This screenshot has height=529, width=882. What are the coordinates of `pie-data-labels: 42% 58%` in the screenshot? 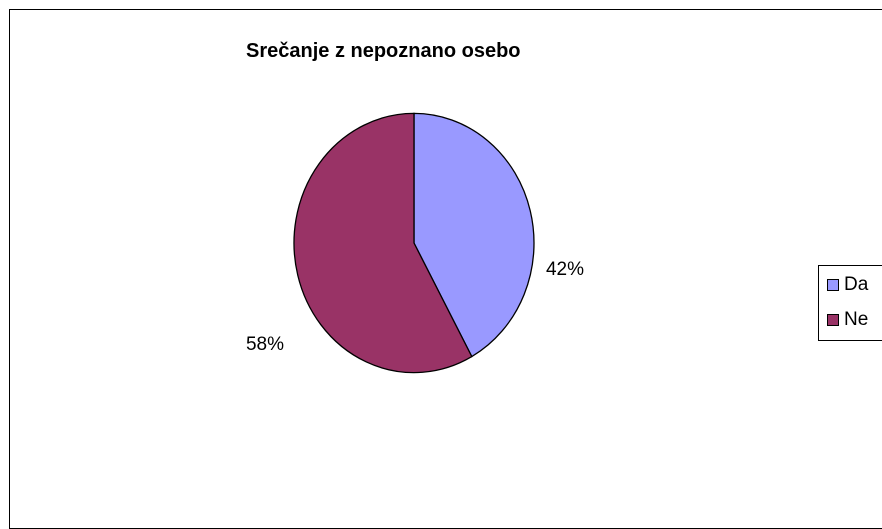 It's located at (415, 307).